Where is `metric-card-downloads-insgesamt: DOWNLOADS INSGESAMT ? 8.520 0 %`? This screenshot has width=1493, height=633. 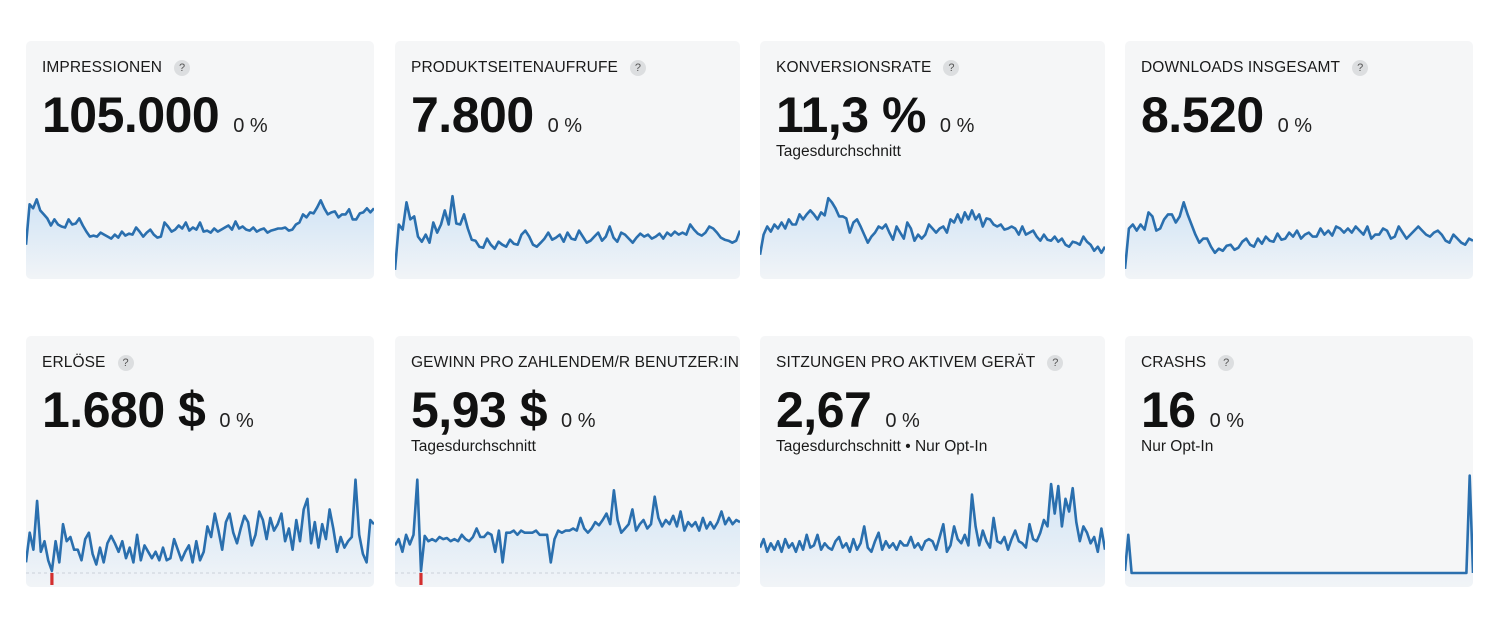 metric-card-downloads-insgesamt: DOWNLOADS INSGESAMT ? 8.520 0 % is located at coordinates (1299, 160).